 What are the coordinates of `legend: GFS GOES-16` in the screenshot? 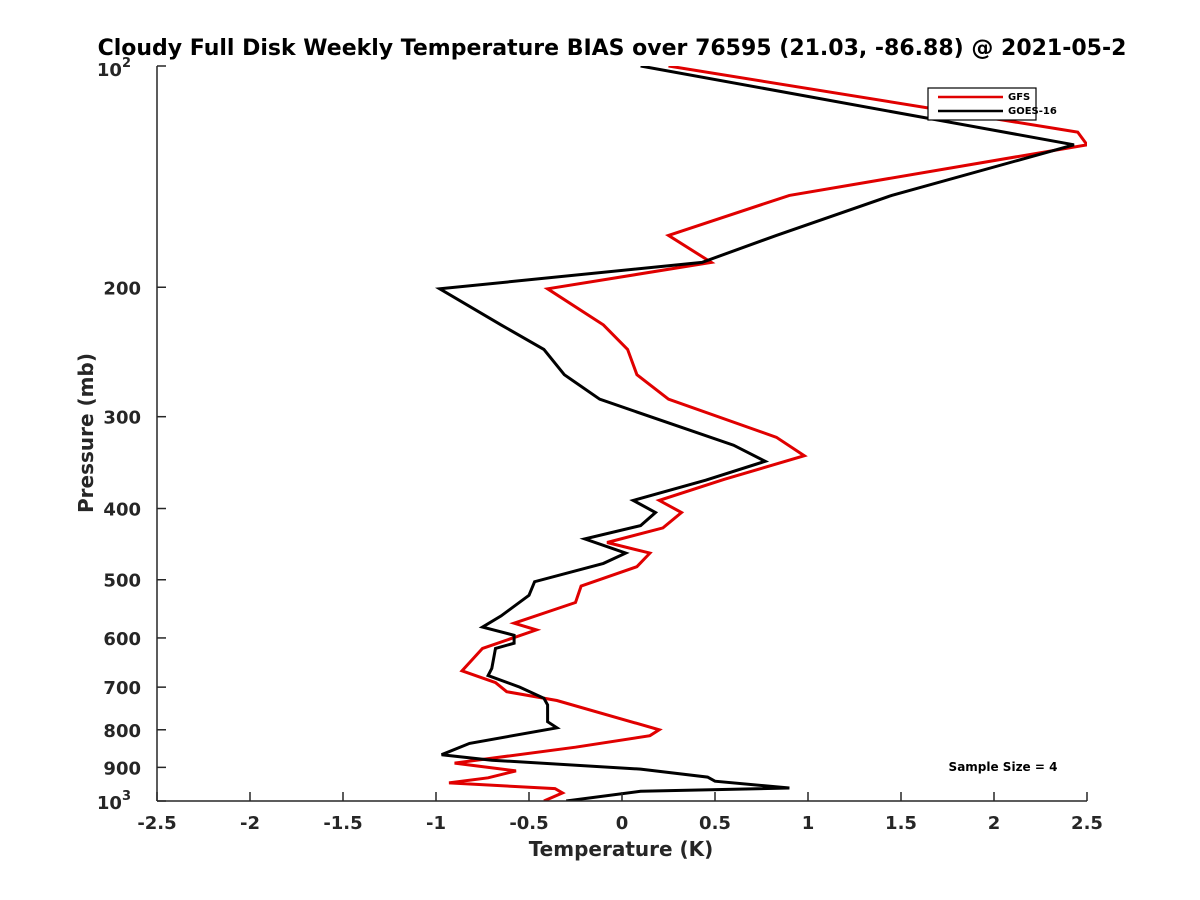 It's located at (992, 104).